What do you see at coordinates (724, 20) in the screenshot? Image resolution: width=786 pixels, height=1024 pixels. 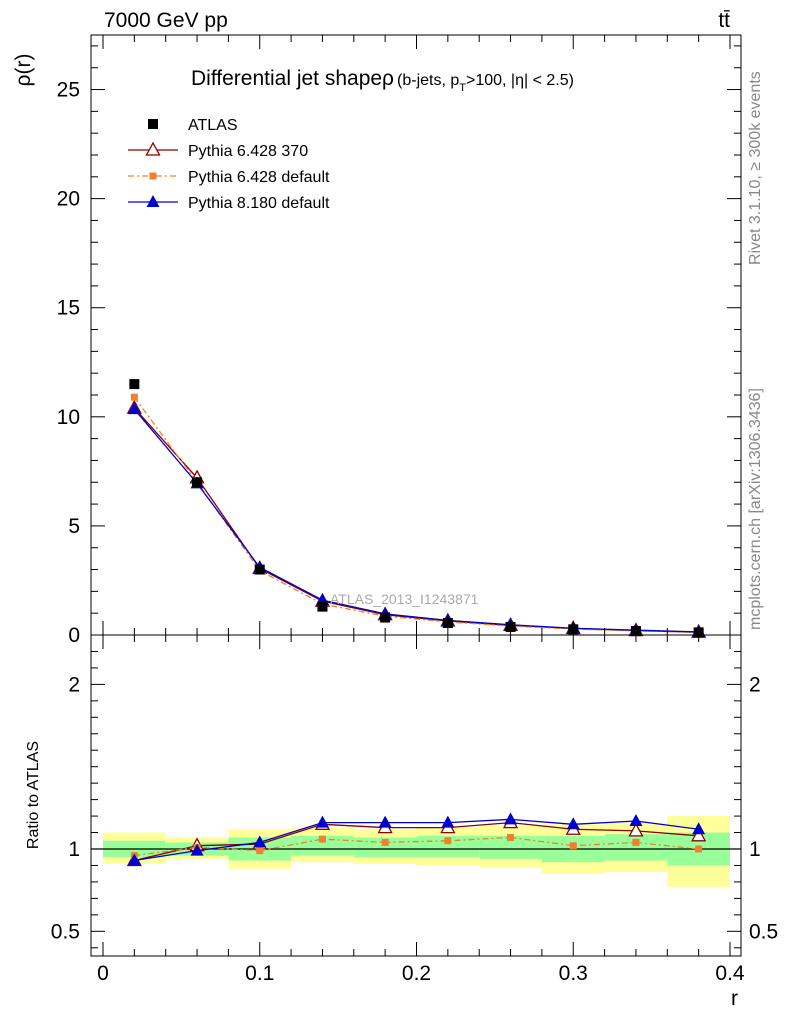 I see `header-right: tt̄` at bounding box center [724, 20].